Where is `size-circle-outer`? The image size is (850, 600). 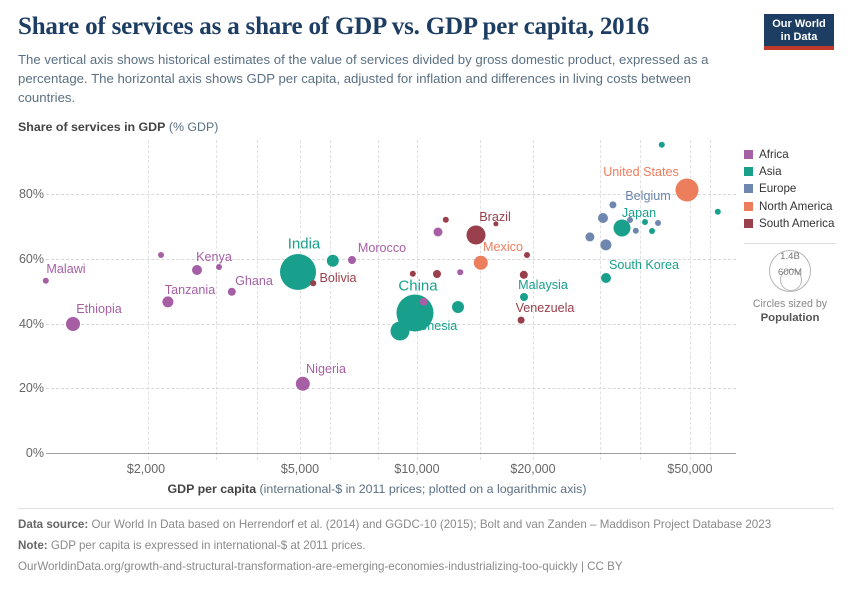 size-circle-outer is located at coordinates (790, 271).